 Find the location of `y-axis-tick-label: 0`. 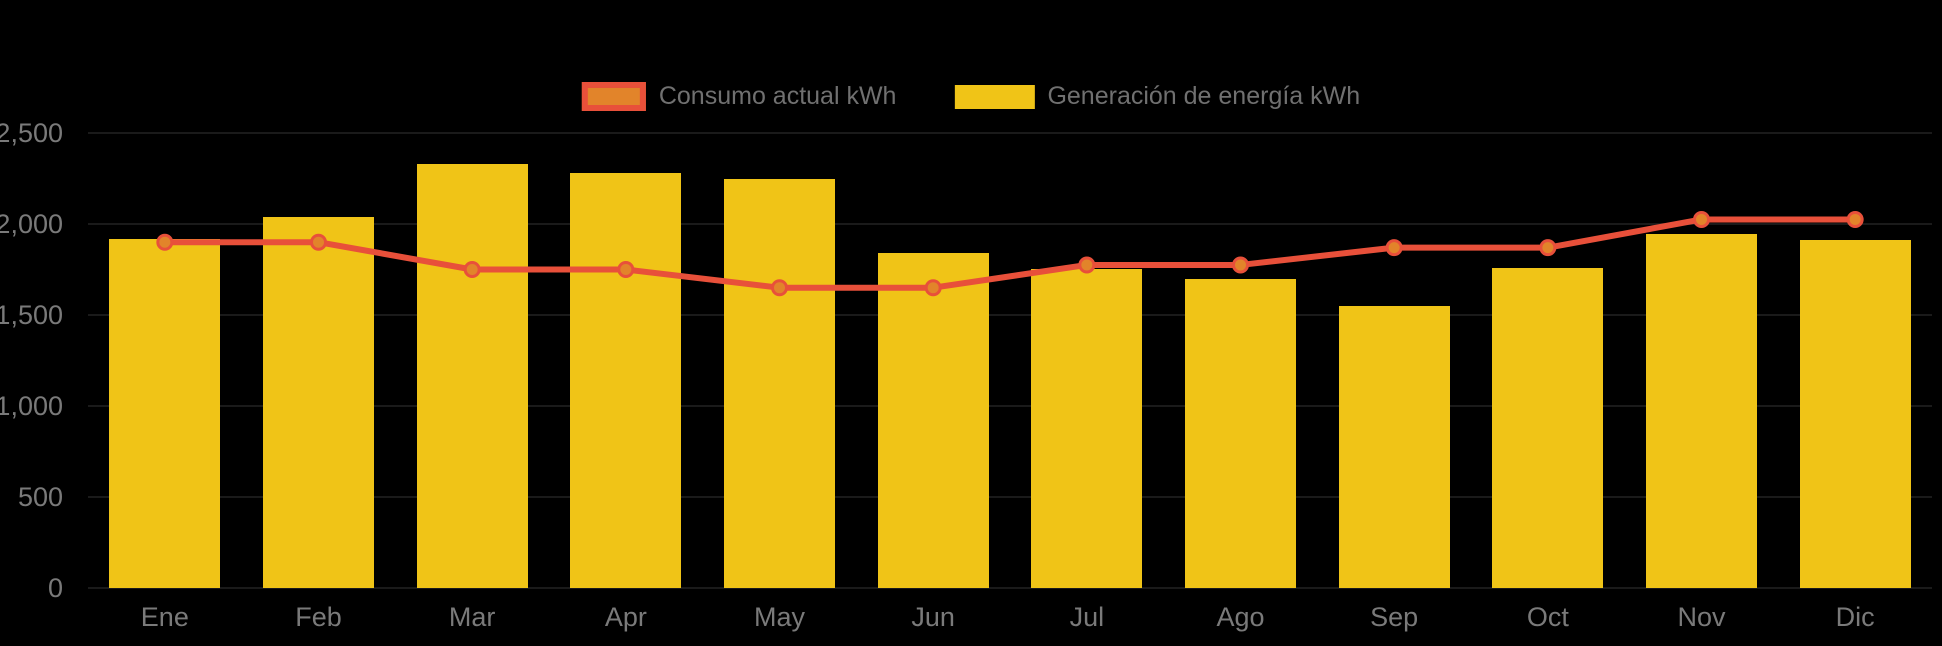

y-axis-tick-label: 0 is located at coordinates (55, 588).